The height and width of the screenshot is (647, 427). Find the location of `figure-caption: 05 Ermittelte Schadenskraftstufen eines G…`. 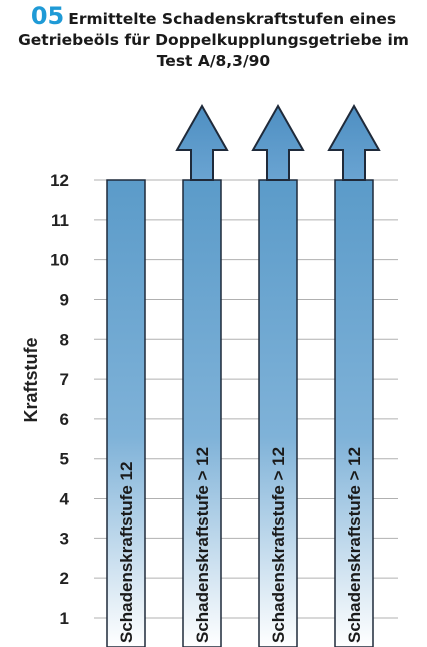

figure-caption: 05 Ermittelte Schadenskraftstufen eines G… is located at coordinates (213, 38).